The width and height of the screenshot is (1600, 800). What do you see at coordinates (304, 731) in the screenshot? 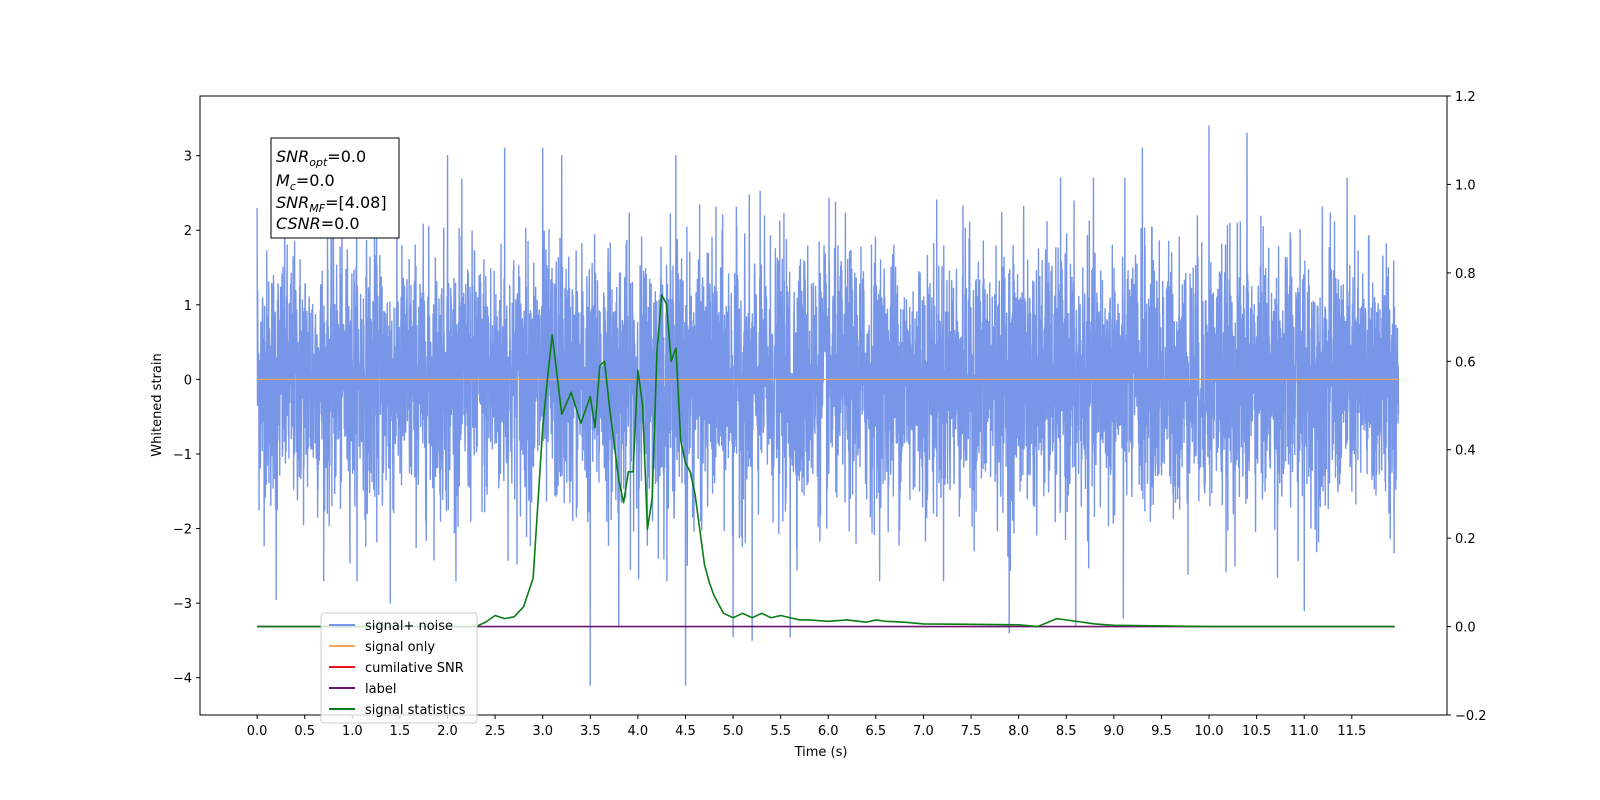
I see `x-tick-label: 0.5` at bounding box center [304, 731].